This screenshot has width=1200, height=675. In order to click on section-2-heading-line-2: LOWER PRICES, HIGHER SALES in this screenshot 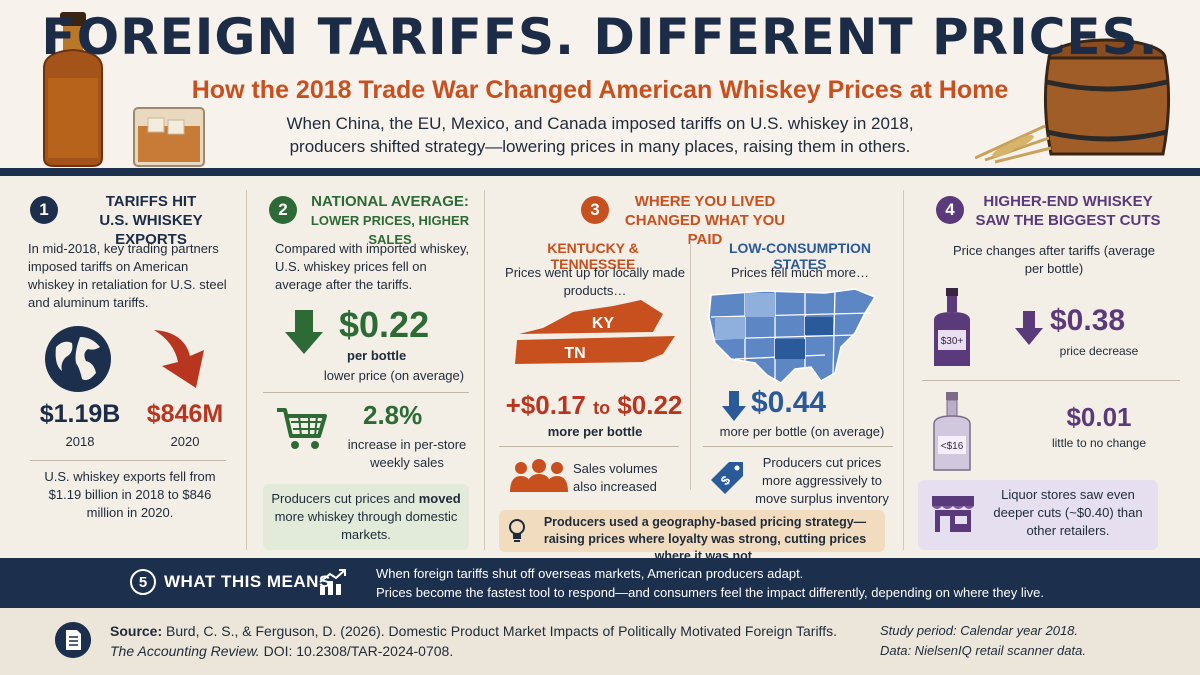, I will do `click(390, 230)`.